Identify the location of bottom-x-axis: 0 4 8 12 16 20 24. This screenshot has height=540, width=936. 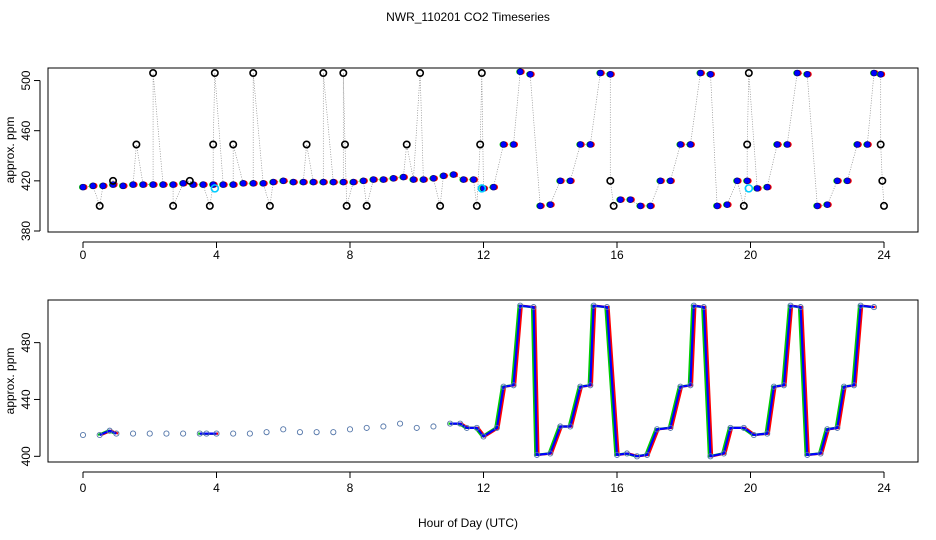
(485, 483).